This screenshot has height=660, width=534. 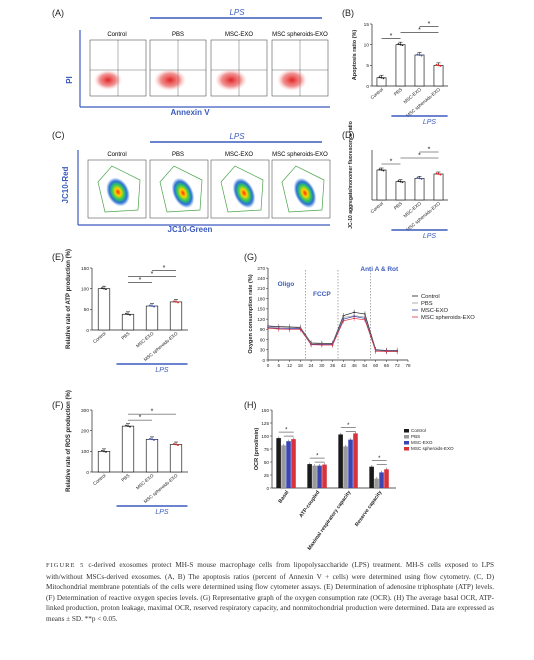 I want to click on y-tick-label: 120, so click(x=261, y=319).